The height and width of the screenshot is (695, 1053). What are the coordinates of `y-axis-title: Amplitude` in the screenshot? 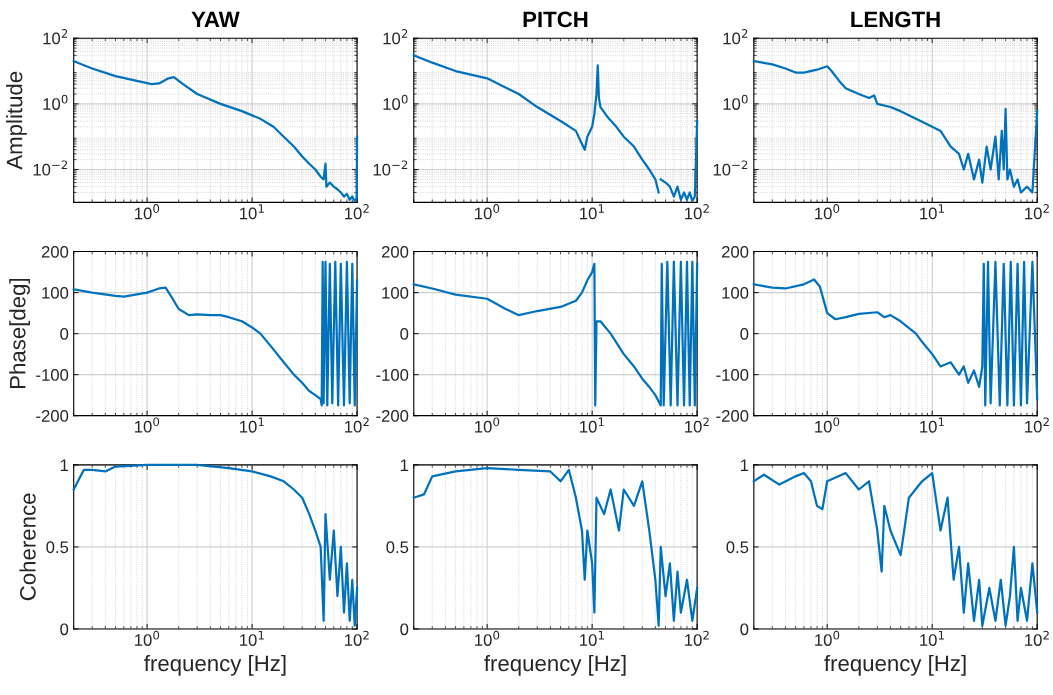 It's located at (16, 120).